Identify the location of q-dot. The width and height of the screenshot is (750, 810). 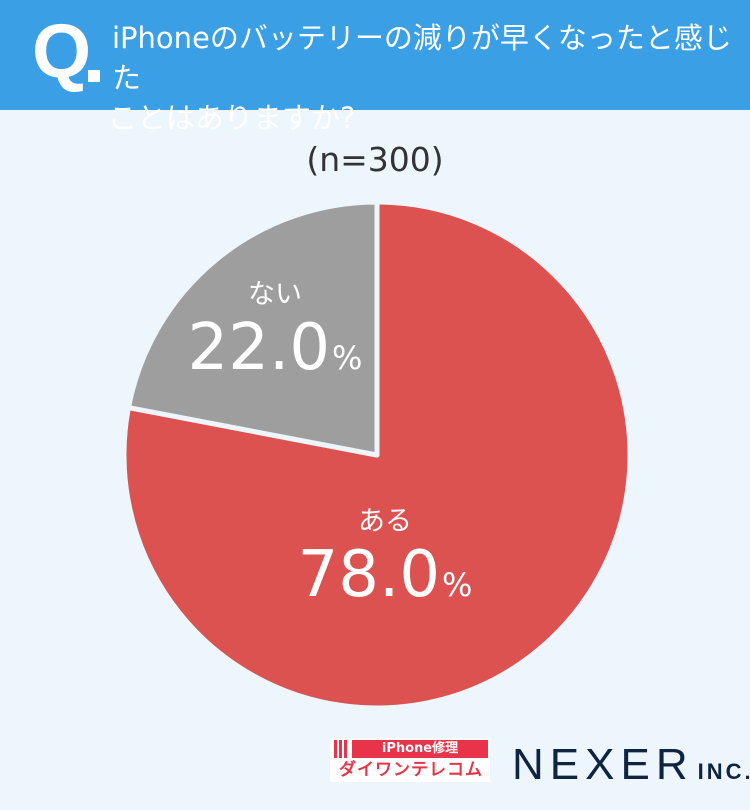
(94, 76).